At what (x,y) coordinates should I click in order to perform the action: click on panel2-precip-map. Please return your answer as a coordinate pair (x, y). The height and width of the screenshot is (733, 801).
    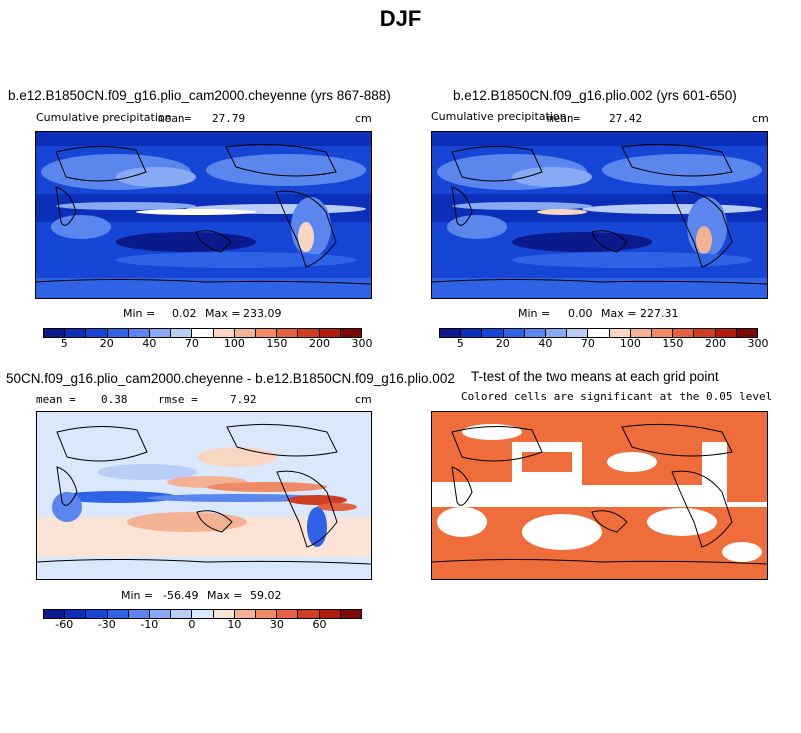
    Looking at the image, I should click on (599, 215).